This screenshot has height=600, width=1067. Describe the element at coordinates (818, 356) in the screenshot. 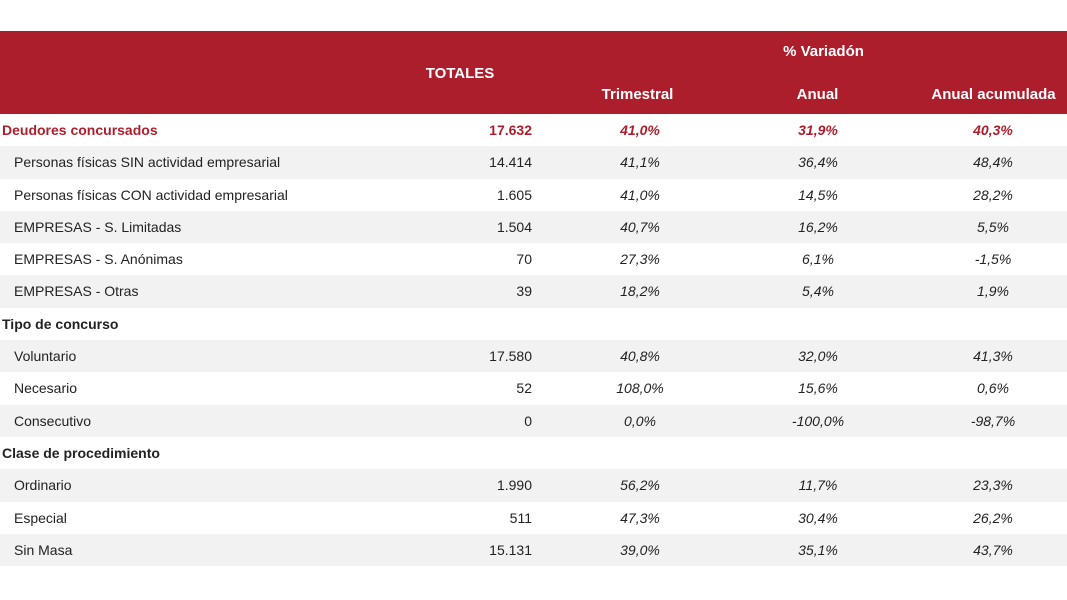

I see `anual-cell: 32,0%` at that location.